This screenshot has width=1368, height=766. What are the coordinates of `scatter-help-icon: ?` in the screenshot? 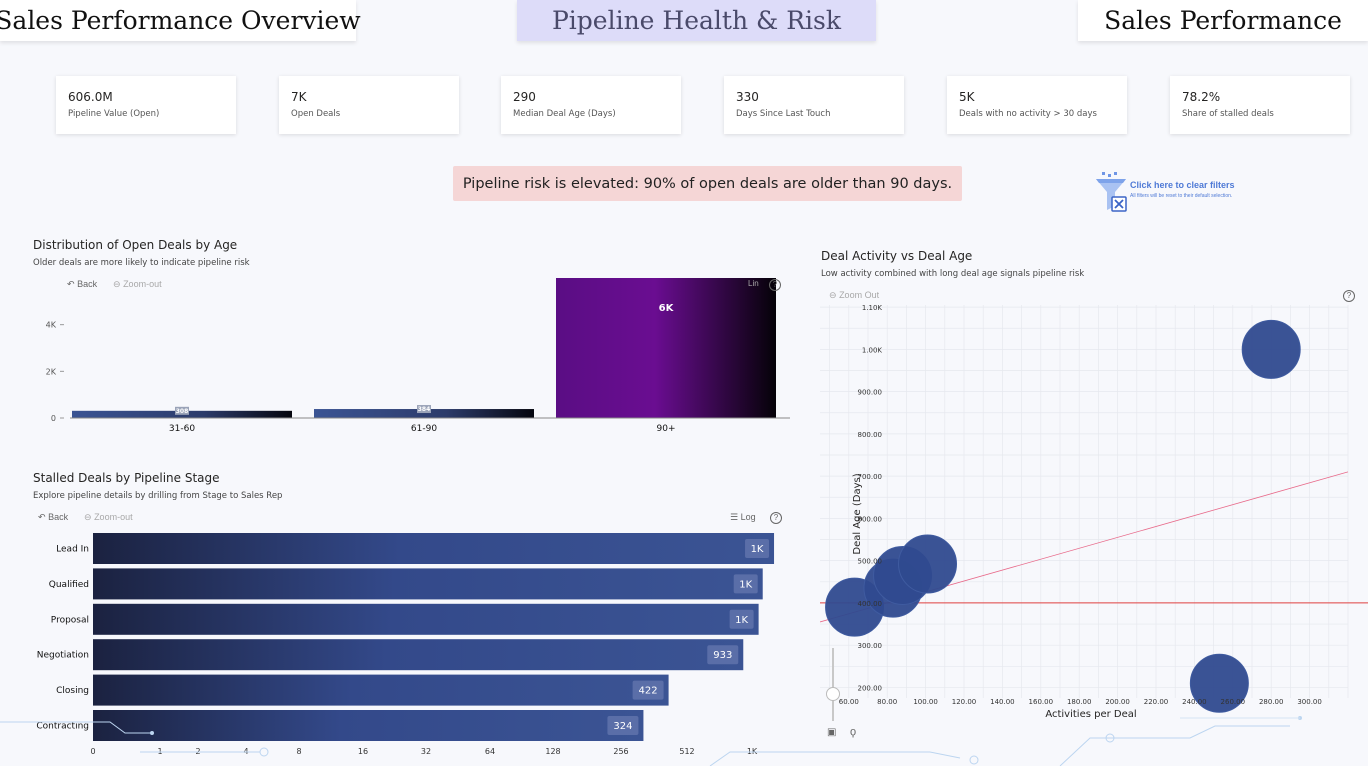 It's located at (1349, 296).